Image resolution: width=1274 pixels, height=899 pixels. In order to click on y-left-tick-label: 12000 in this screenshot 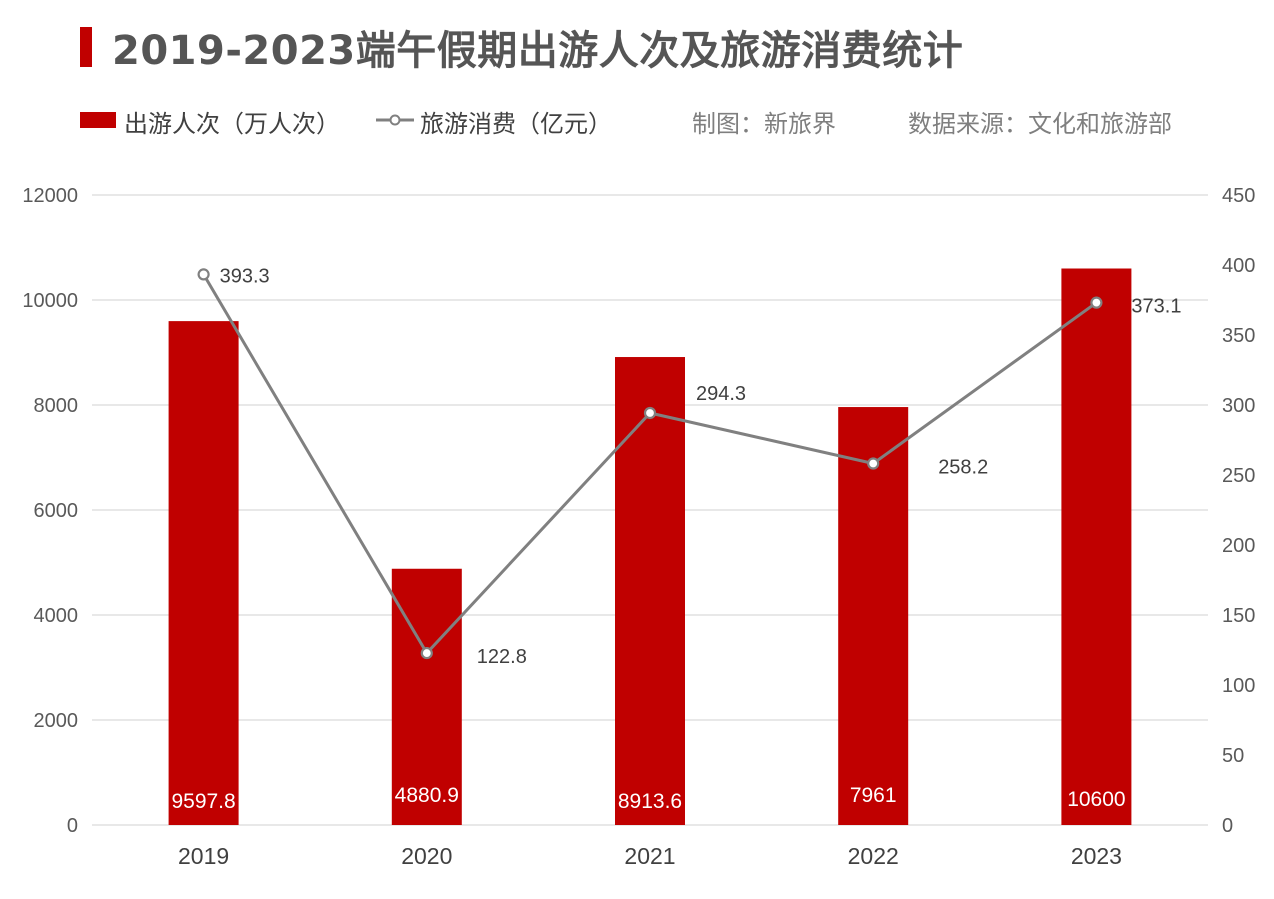, I will do `click(50, 196)`.